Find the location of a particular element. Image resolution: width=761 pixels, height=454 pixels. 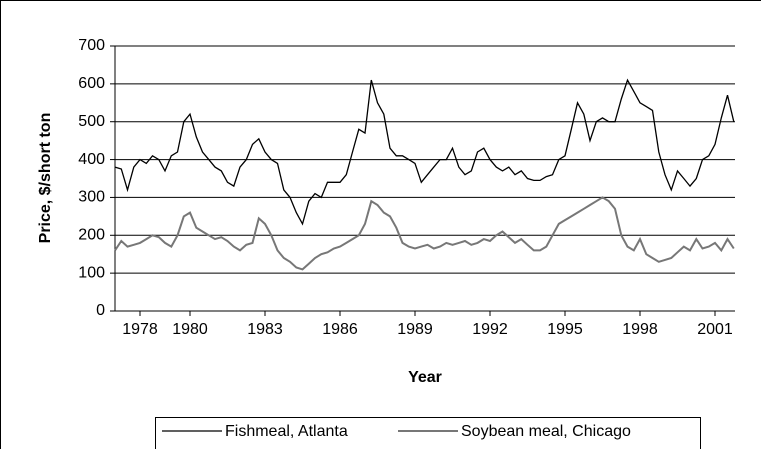

y-tick-label: 300 is located at coordinates (91, 197).